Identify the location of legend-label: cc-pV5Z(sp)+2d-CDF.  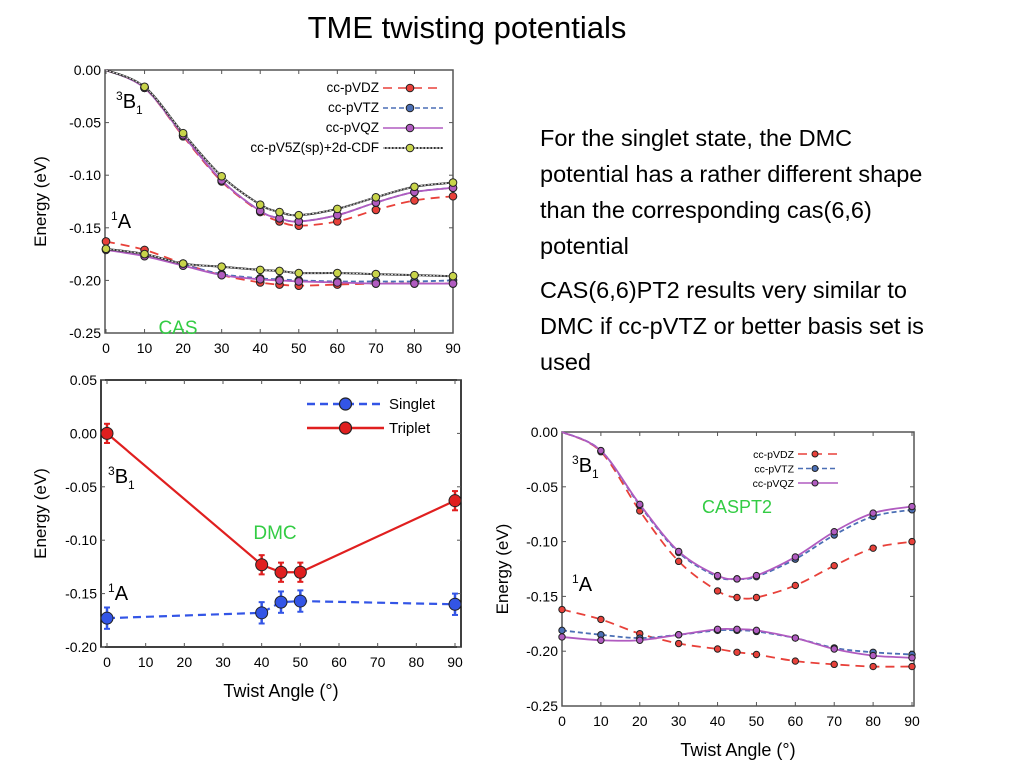
(314, 147).